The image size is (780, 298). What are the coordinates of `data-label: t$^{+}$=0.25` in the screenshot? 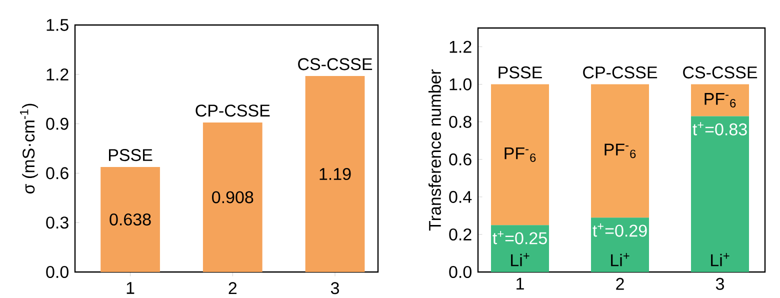 It's located at (519, 237).